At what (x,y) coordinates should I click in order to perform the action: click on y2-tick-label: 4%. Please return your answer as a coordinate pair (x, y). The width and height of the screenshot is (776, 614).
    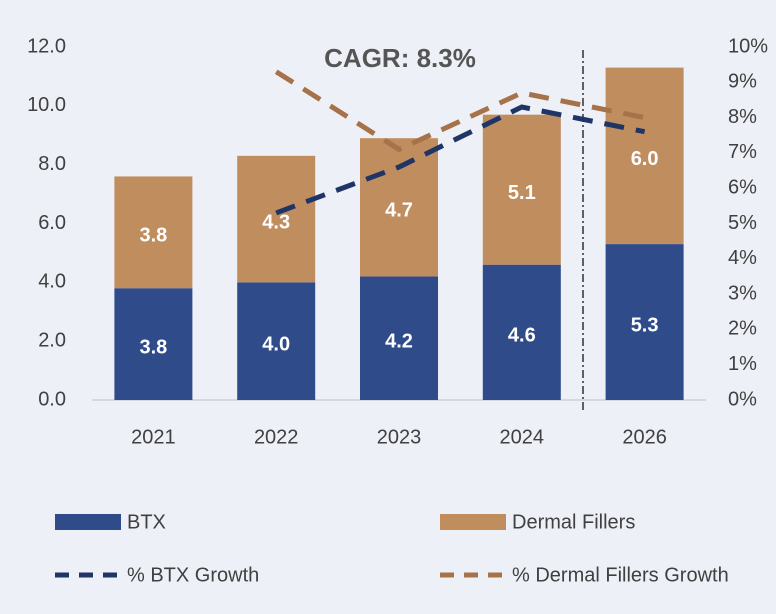
    Looking at the image, I should click on (742, 258).